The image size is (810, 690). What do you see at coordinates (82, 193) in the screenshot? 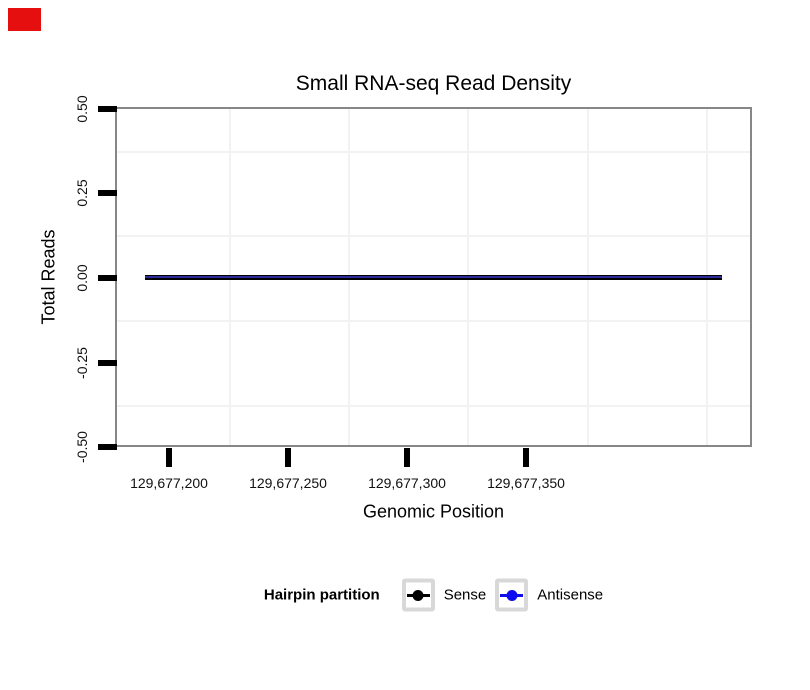
I see `y-tick-label: 0.25` at bounding box center [82, 193].